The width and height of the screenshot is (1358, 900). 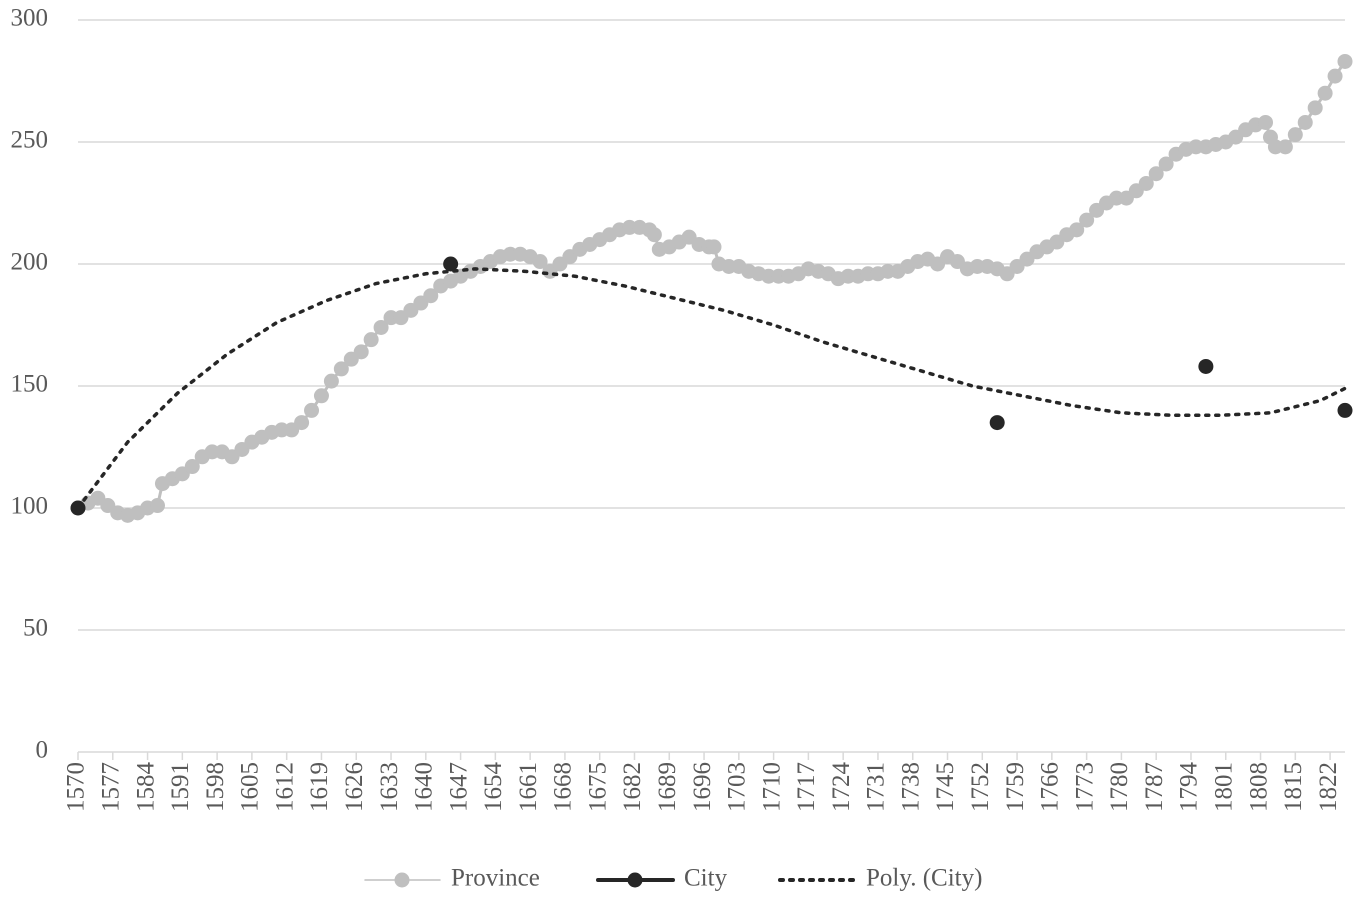 I want to click on x-tick-label: 1773, so click(x=1084, y=787).